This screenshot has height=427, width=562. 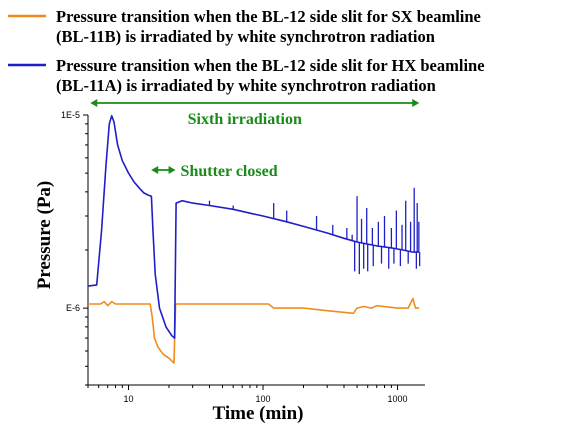 I want to click on x-tick-label: 1000, so click(x=398, y=399).